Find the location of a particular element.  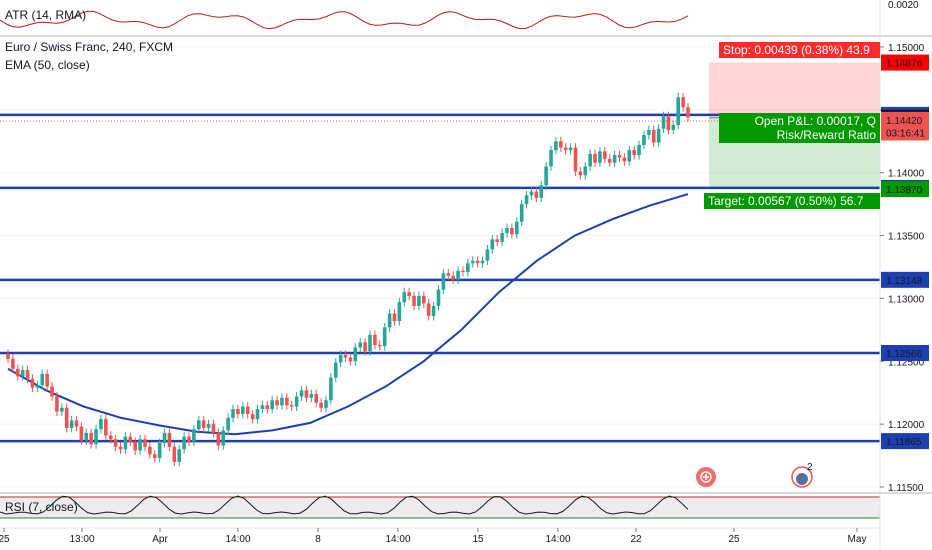

rr-label: Risk/Reward Ratio is located at coordinates (826, 135).